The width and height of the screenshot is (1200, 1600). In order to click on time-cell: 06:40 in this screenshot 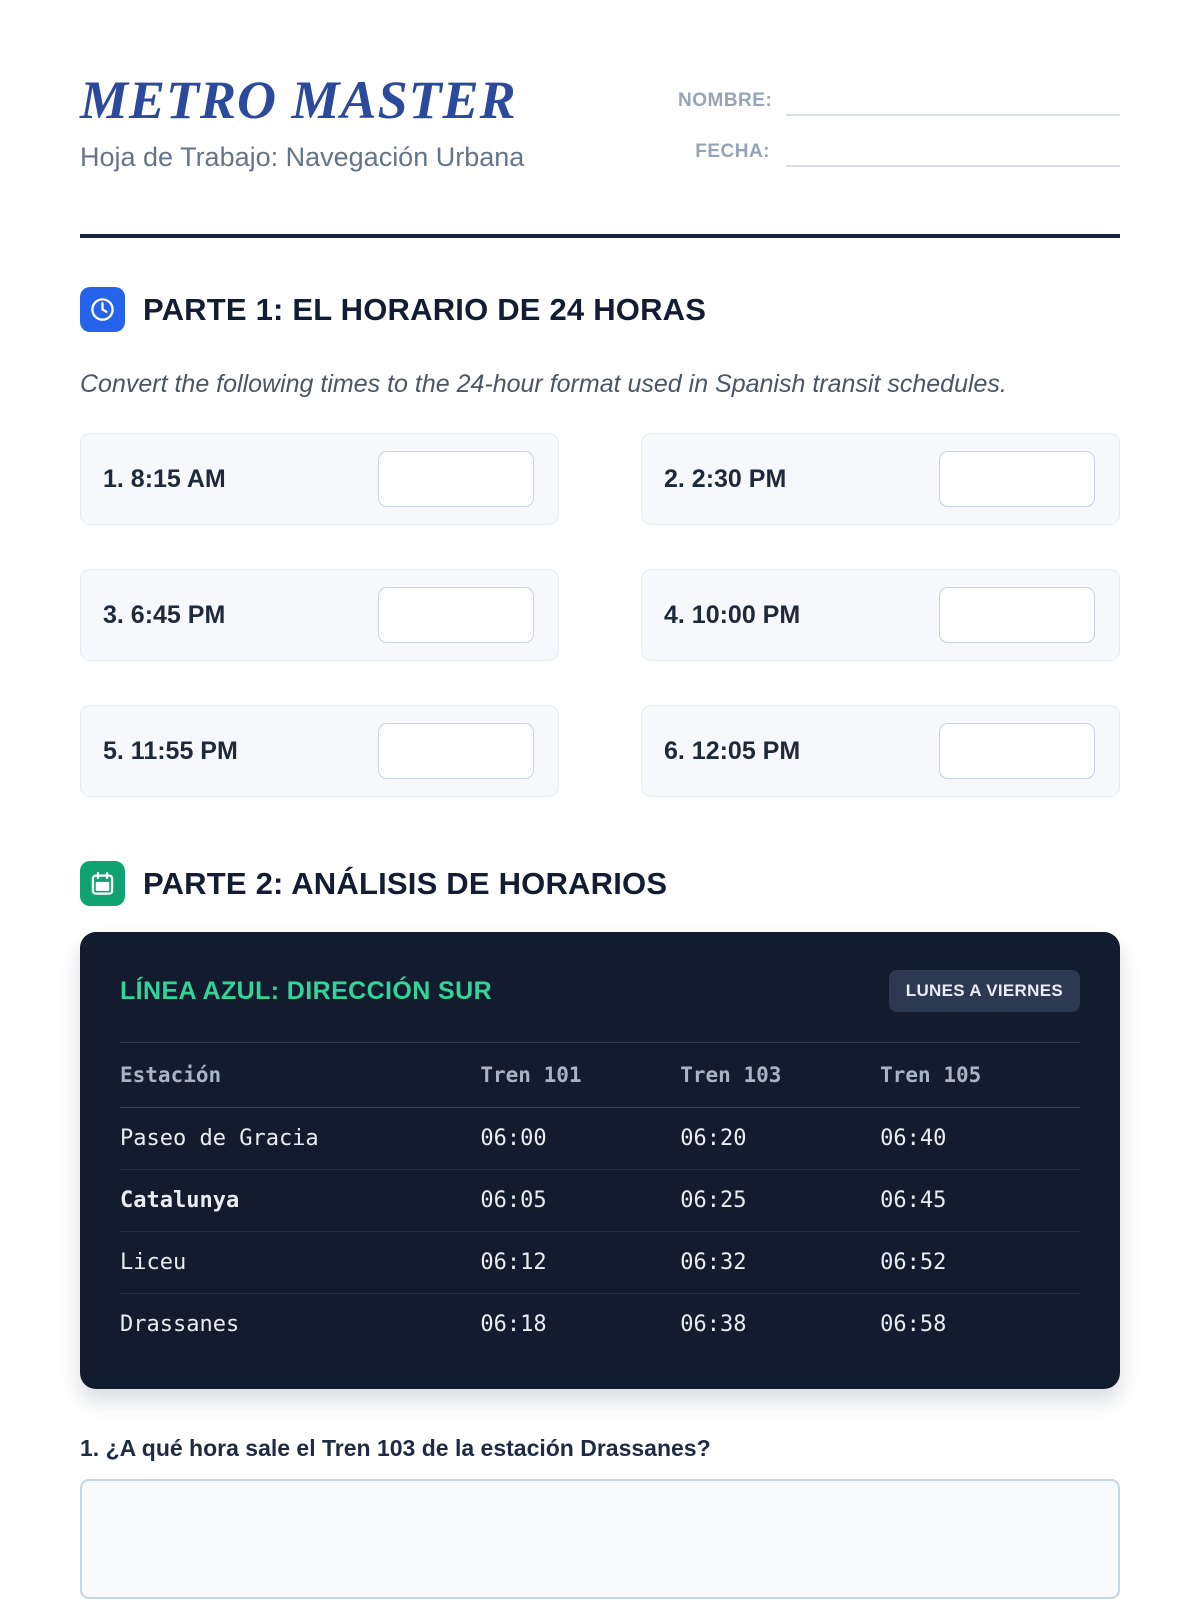, I will do `click(980, 1138)`.